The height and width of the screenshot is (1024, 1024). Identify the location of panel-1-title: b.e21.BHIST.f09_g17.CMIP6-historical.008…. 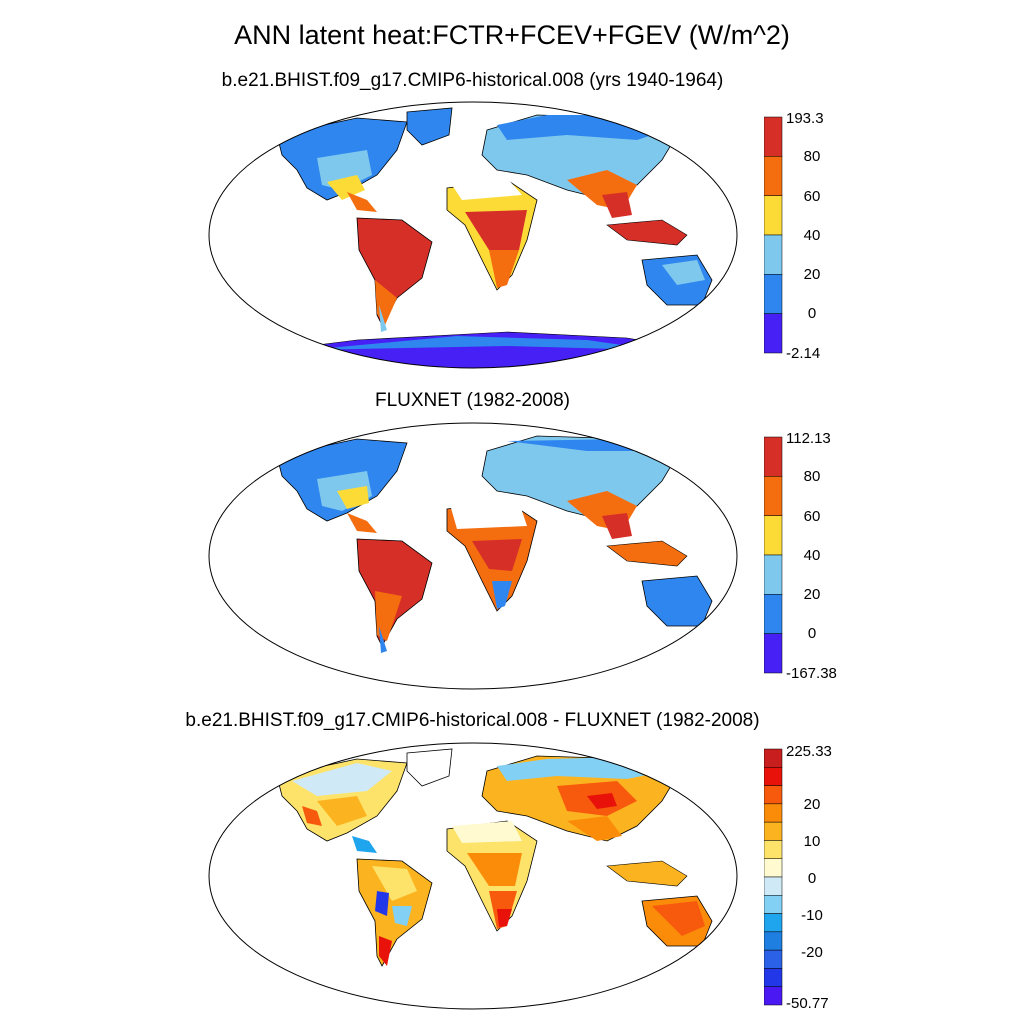
(472, 80).